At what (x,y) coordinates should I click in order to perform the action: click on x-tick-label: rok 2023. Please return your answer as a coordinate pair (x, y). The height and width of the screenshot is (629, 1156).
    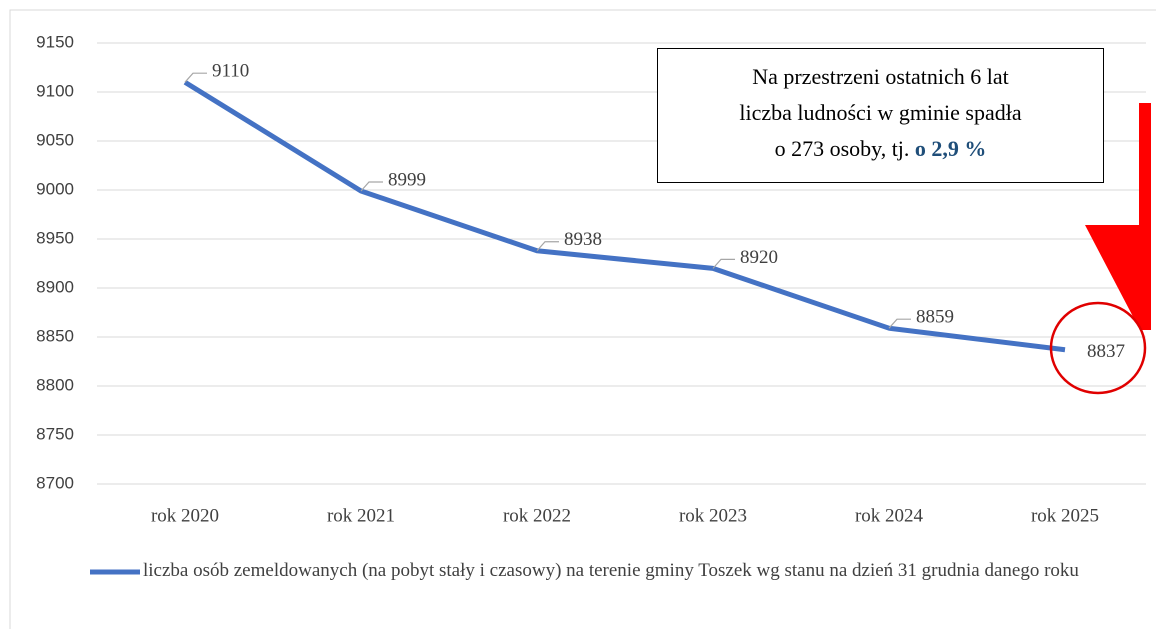
    Looking at the image, I should click on (713, 515).